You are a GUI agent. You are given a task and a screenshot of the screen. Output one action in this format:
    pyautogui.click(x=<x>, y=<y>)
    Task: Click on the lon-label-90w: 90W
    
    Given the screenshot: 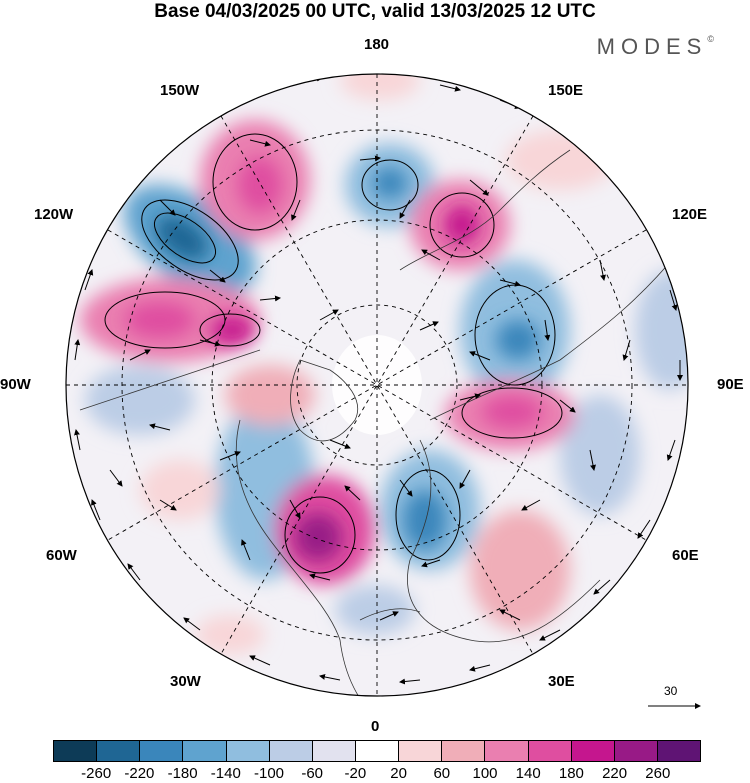 What is the action you would take?
    pyautogui.click(x=15, y=384)
    